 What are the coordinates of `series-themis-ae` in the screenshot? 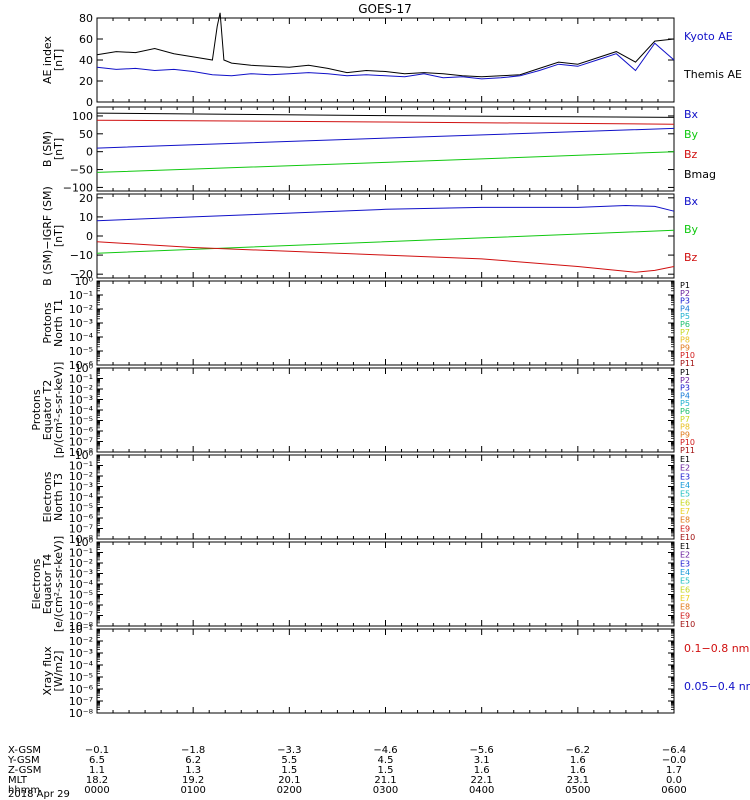 It's located at (385, 61).